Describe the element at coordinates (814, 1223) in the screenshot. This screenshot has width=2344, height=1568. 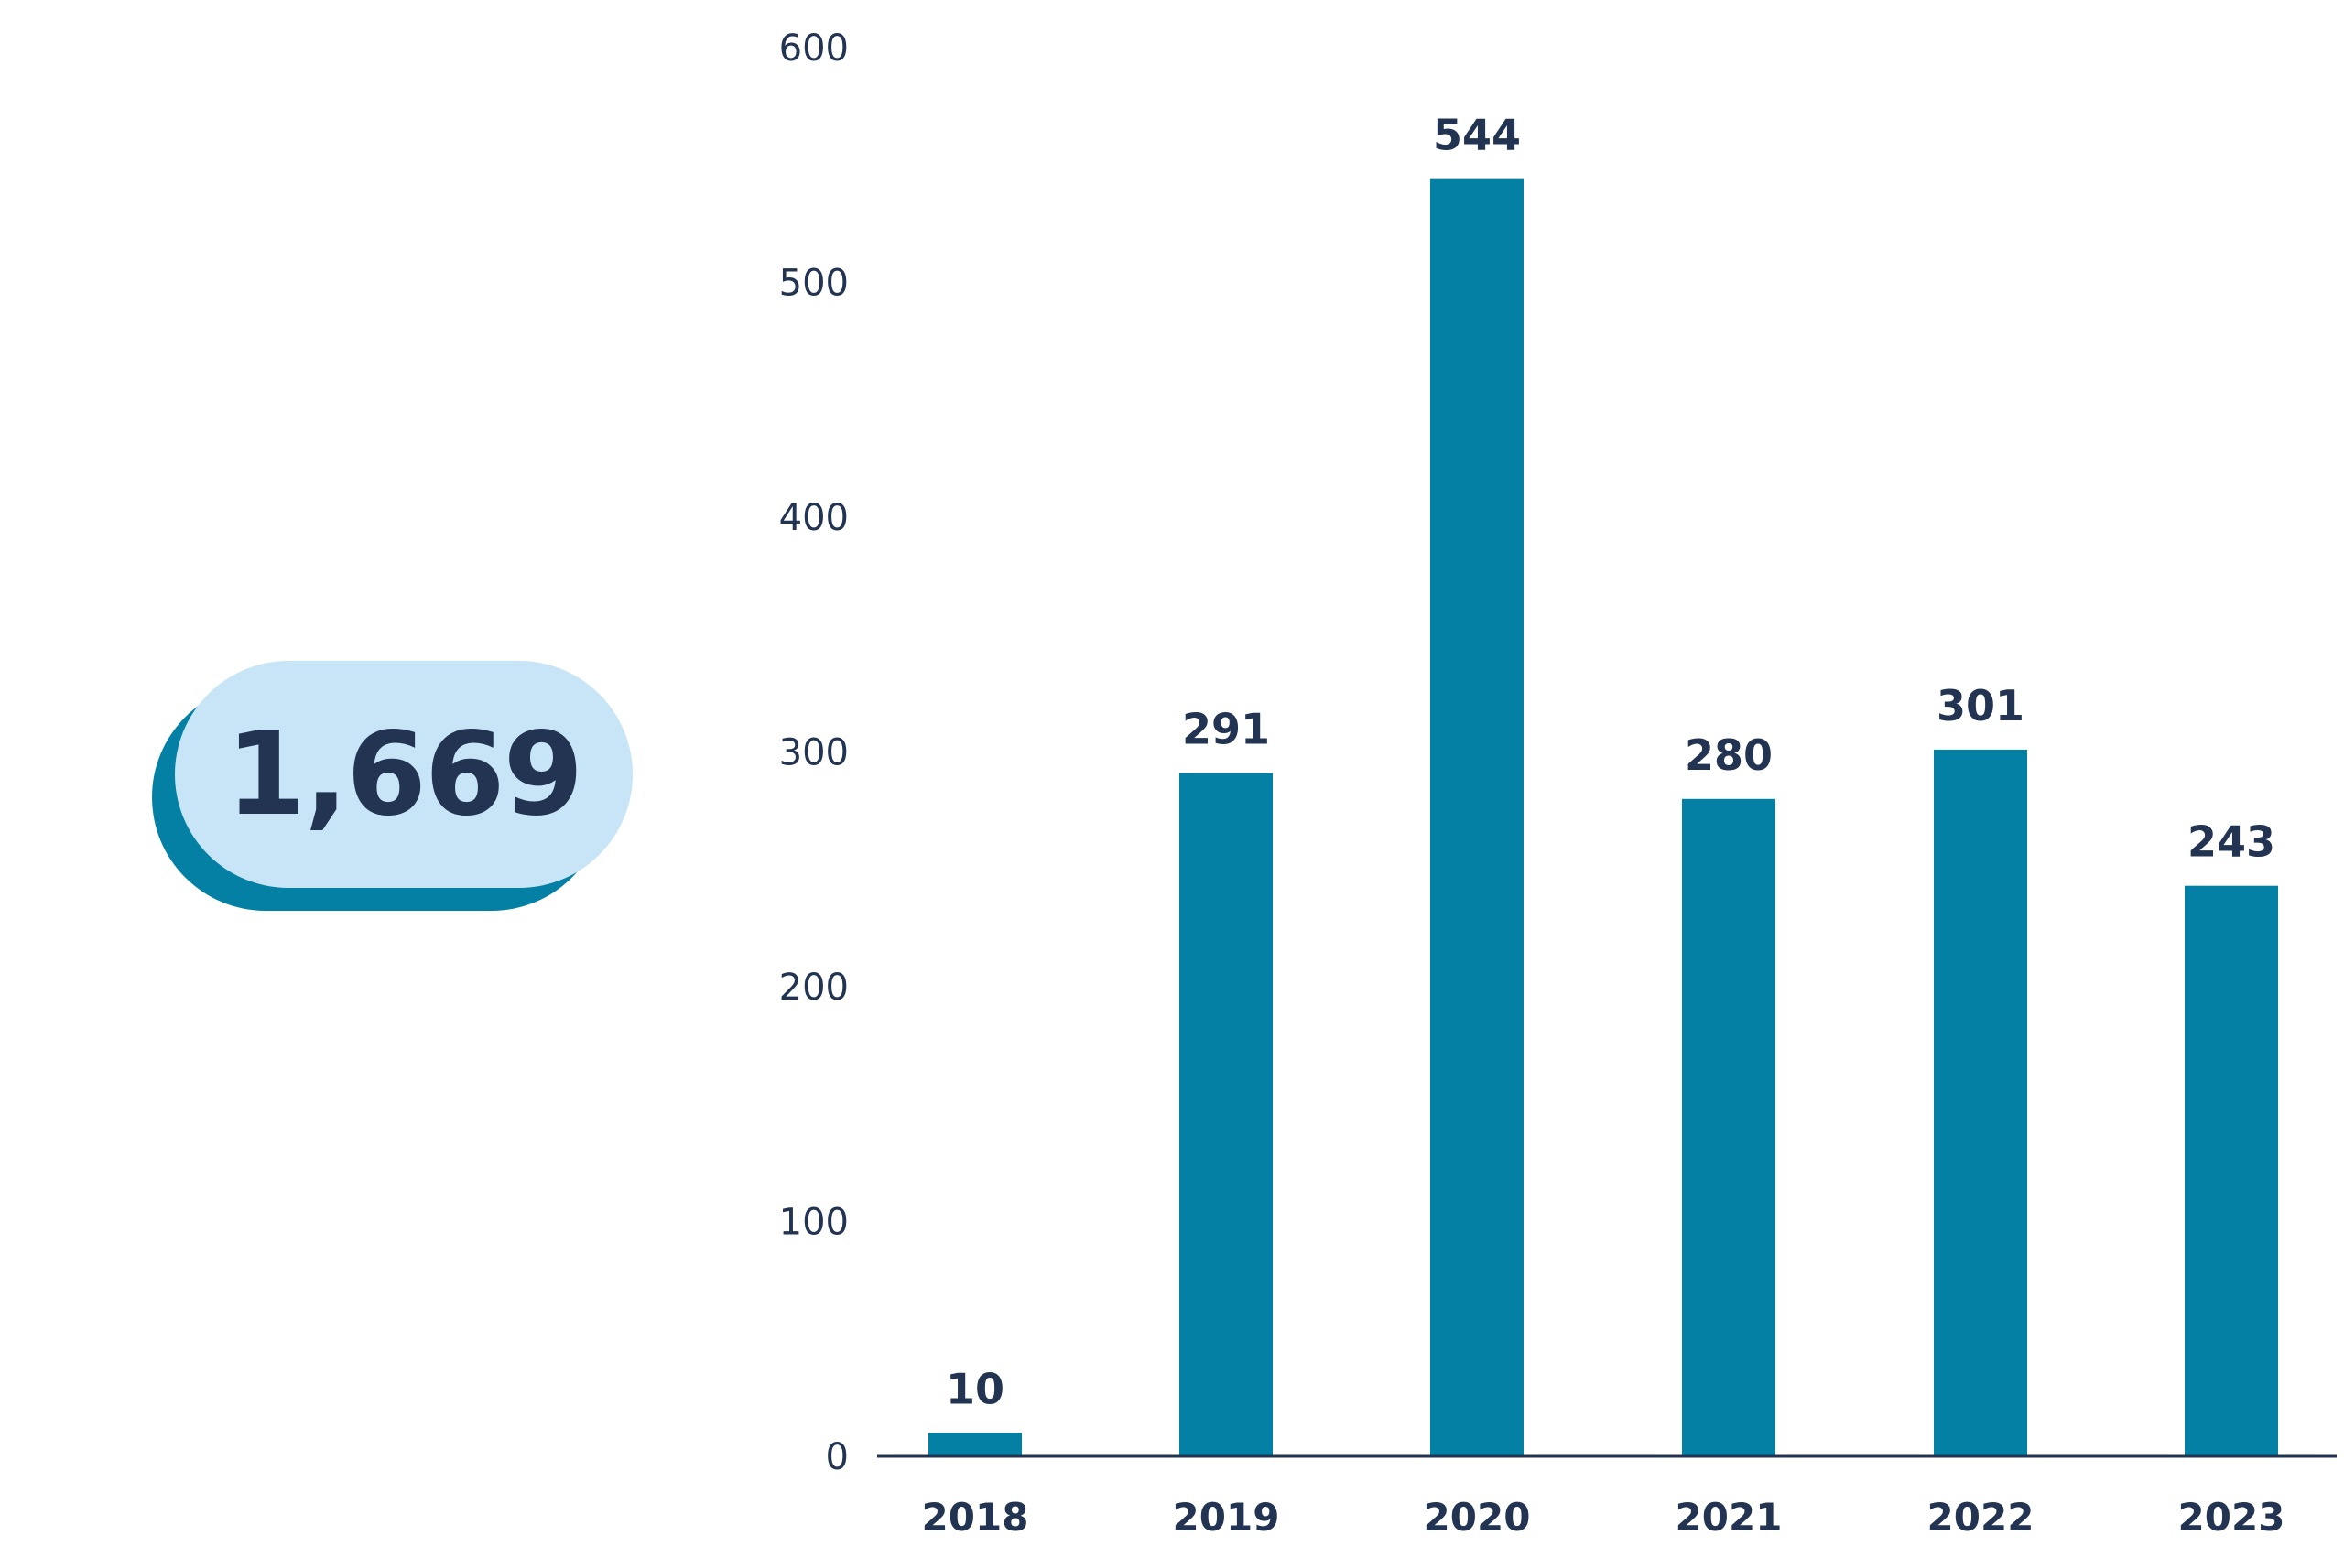
I see `y-tick-label: 100` at that location.